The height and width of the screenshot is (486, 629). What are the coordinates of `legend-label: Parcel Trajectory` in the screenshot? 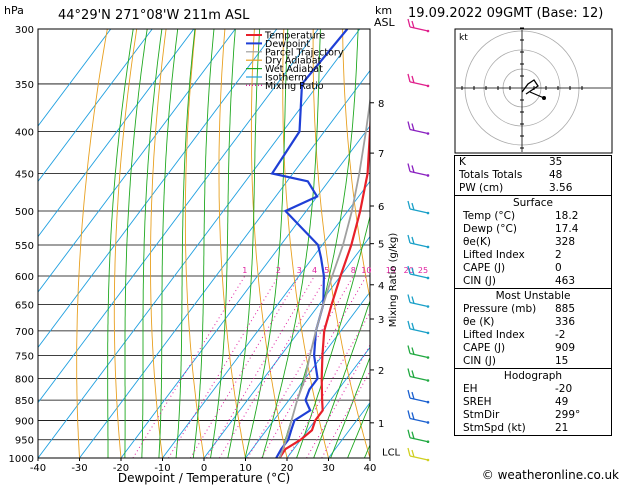 It's located at (304, 52).